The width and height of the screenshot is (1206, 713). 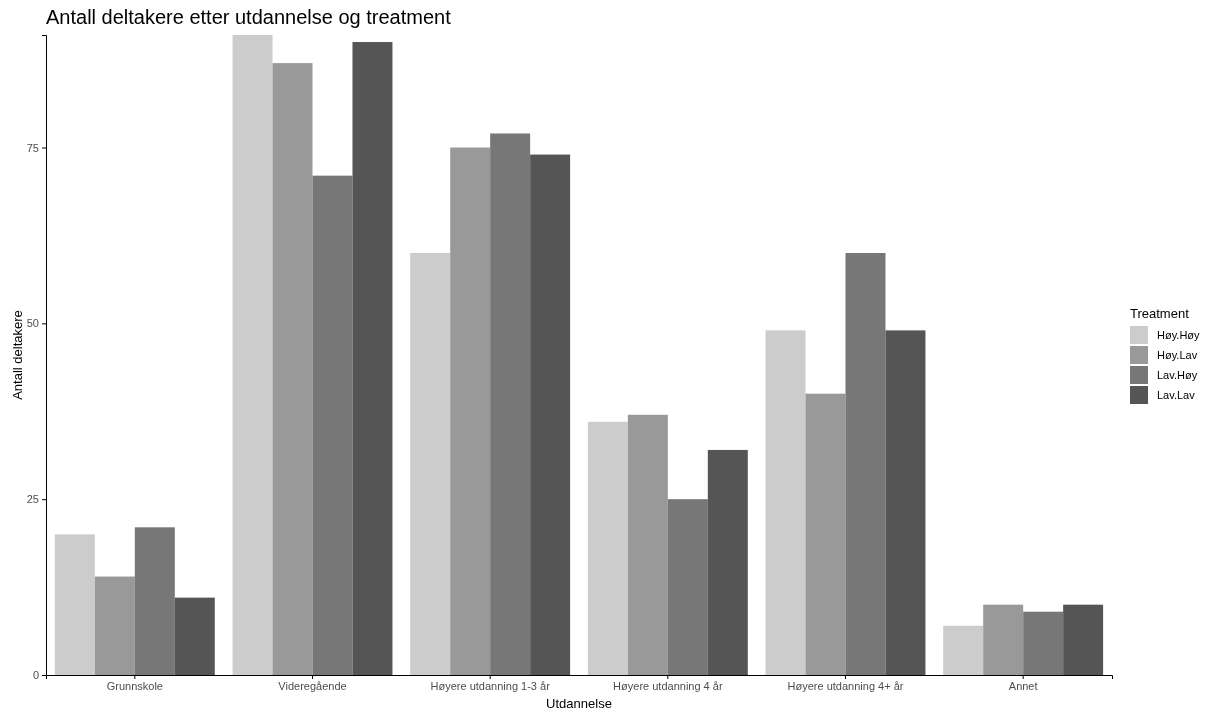 I want to click on legend-title: Treatment, so click(x=1160, y=313).